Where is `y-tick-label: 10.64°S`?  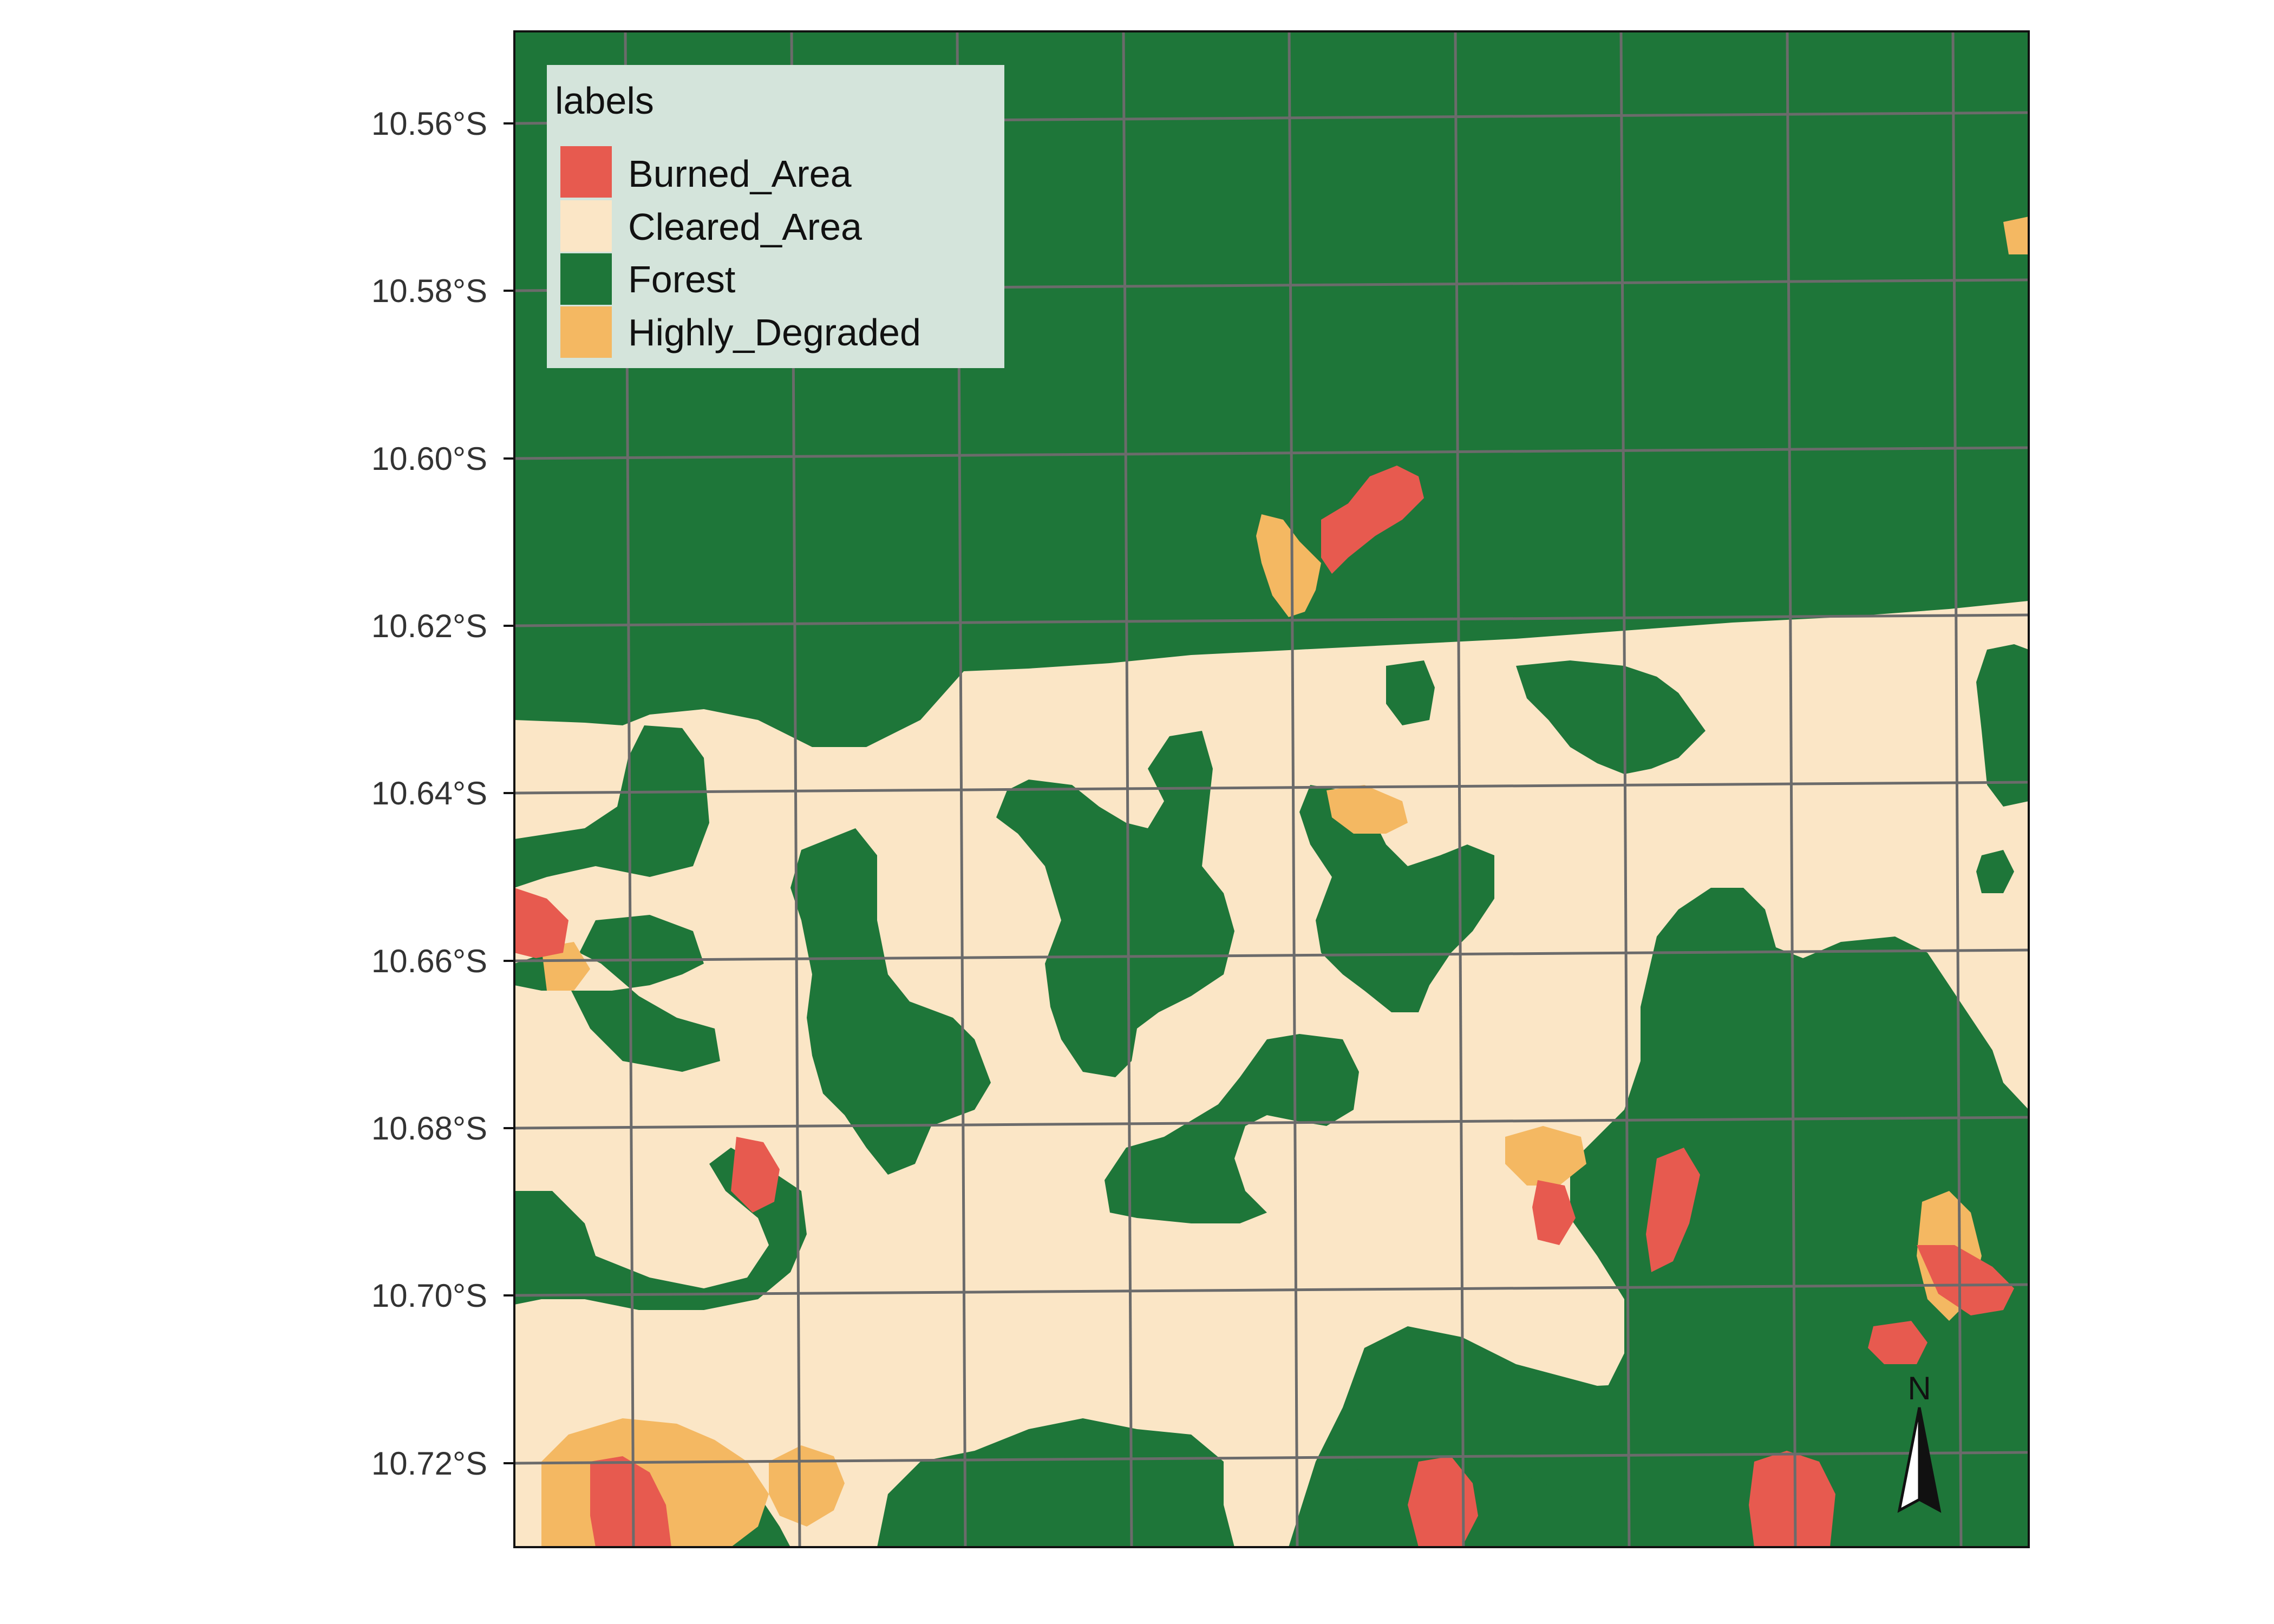
y-tick-label: 10.64°S is located at coordinates (429, 793).